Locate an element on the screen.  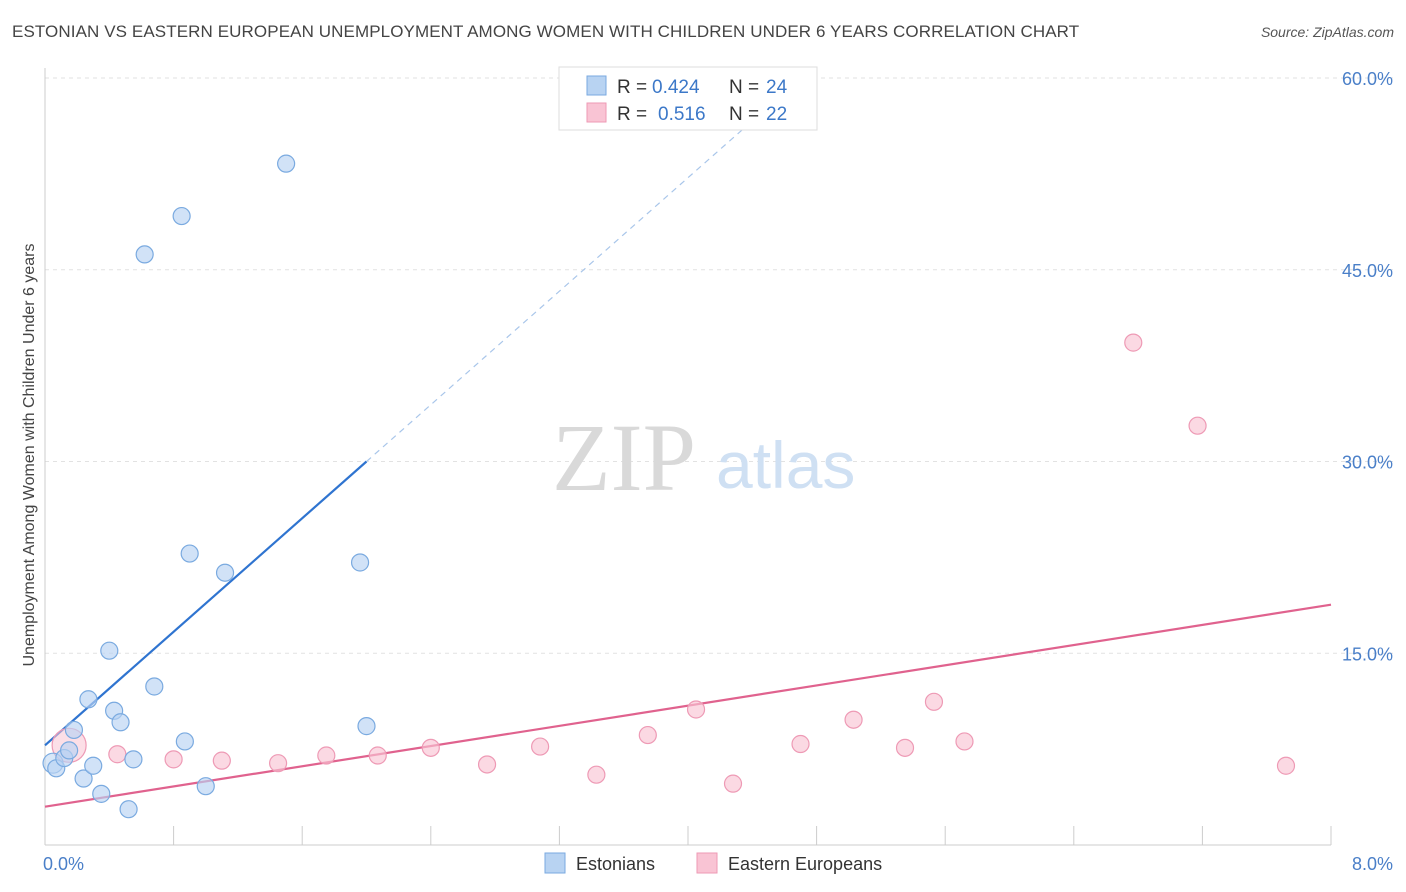
watermark-zip: ZIP is located at coordinates (624, 457).